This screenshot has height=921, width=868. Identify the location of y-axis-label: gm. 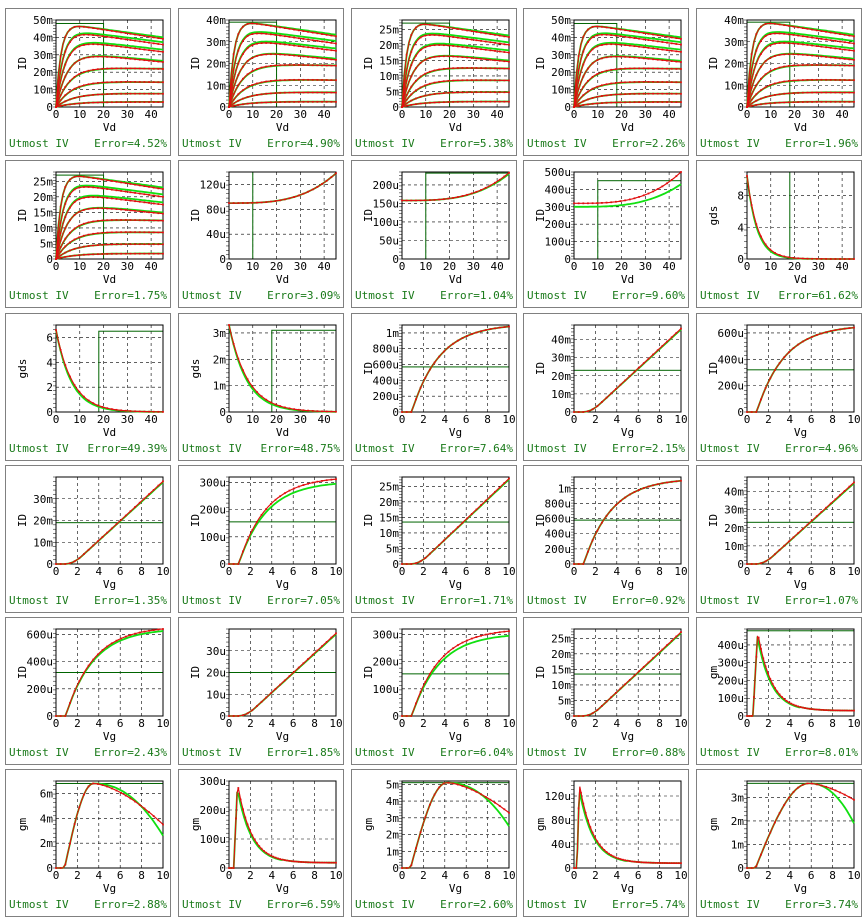
(713, 825).